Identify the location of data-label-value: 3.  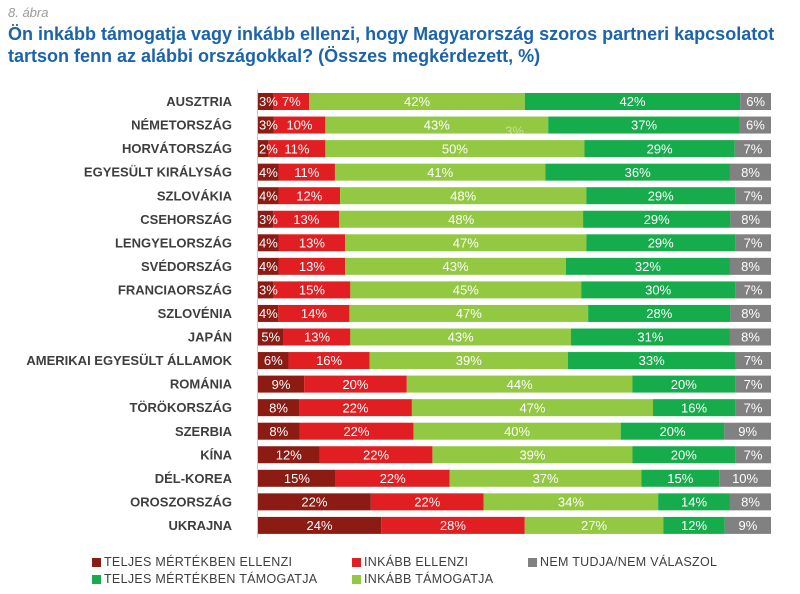
(262, 219).